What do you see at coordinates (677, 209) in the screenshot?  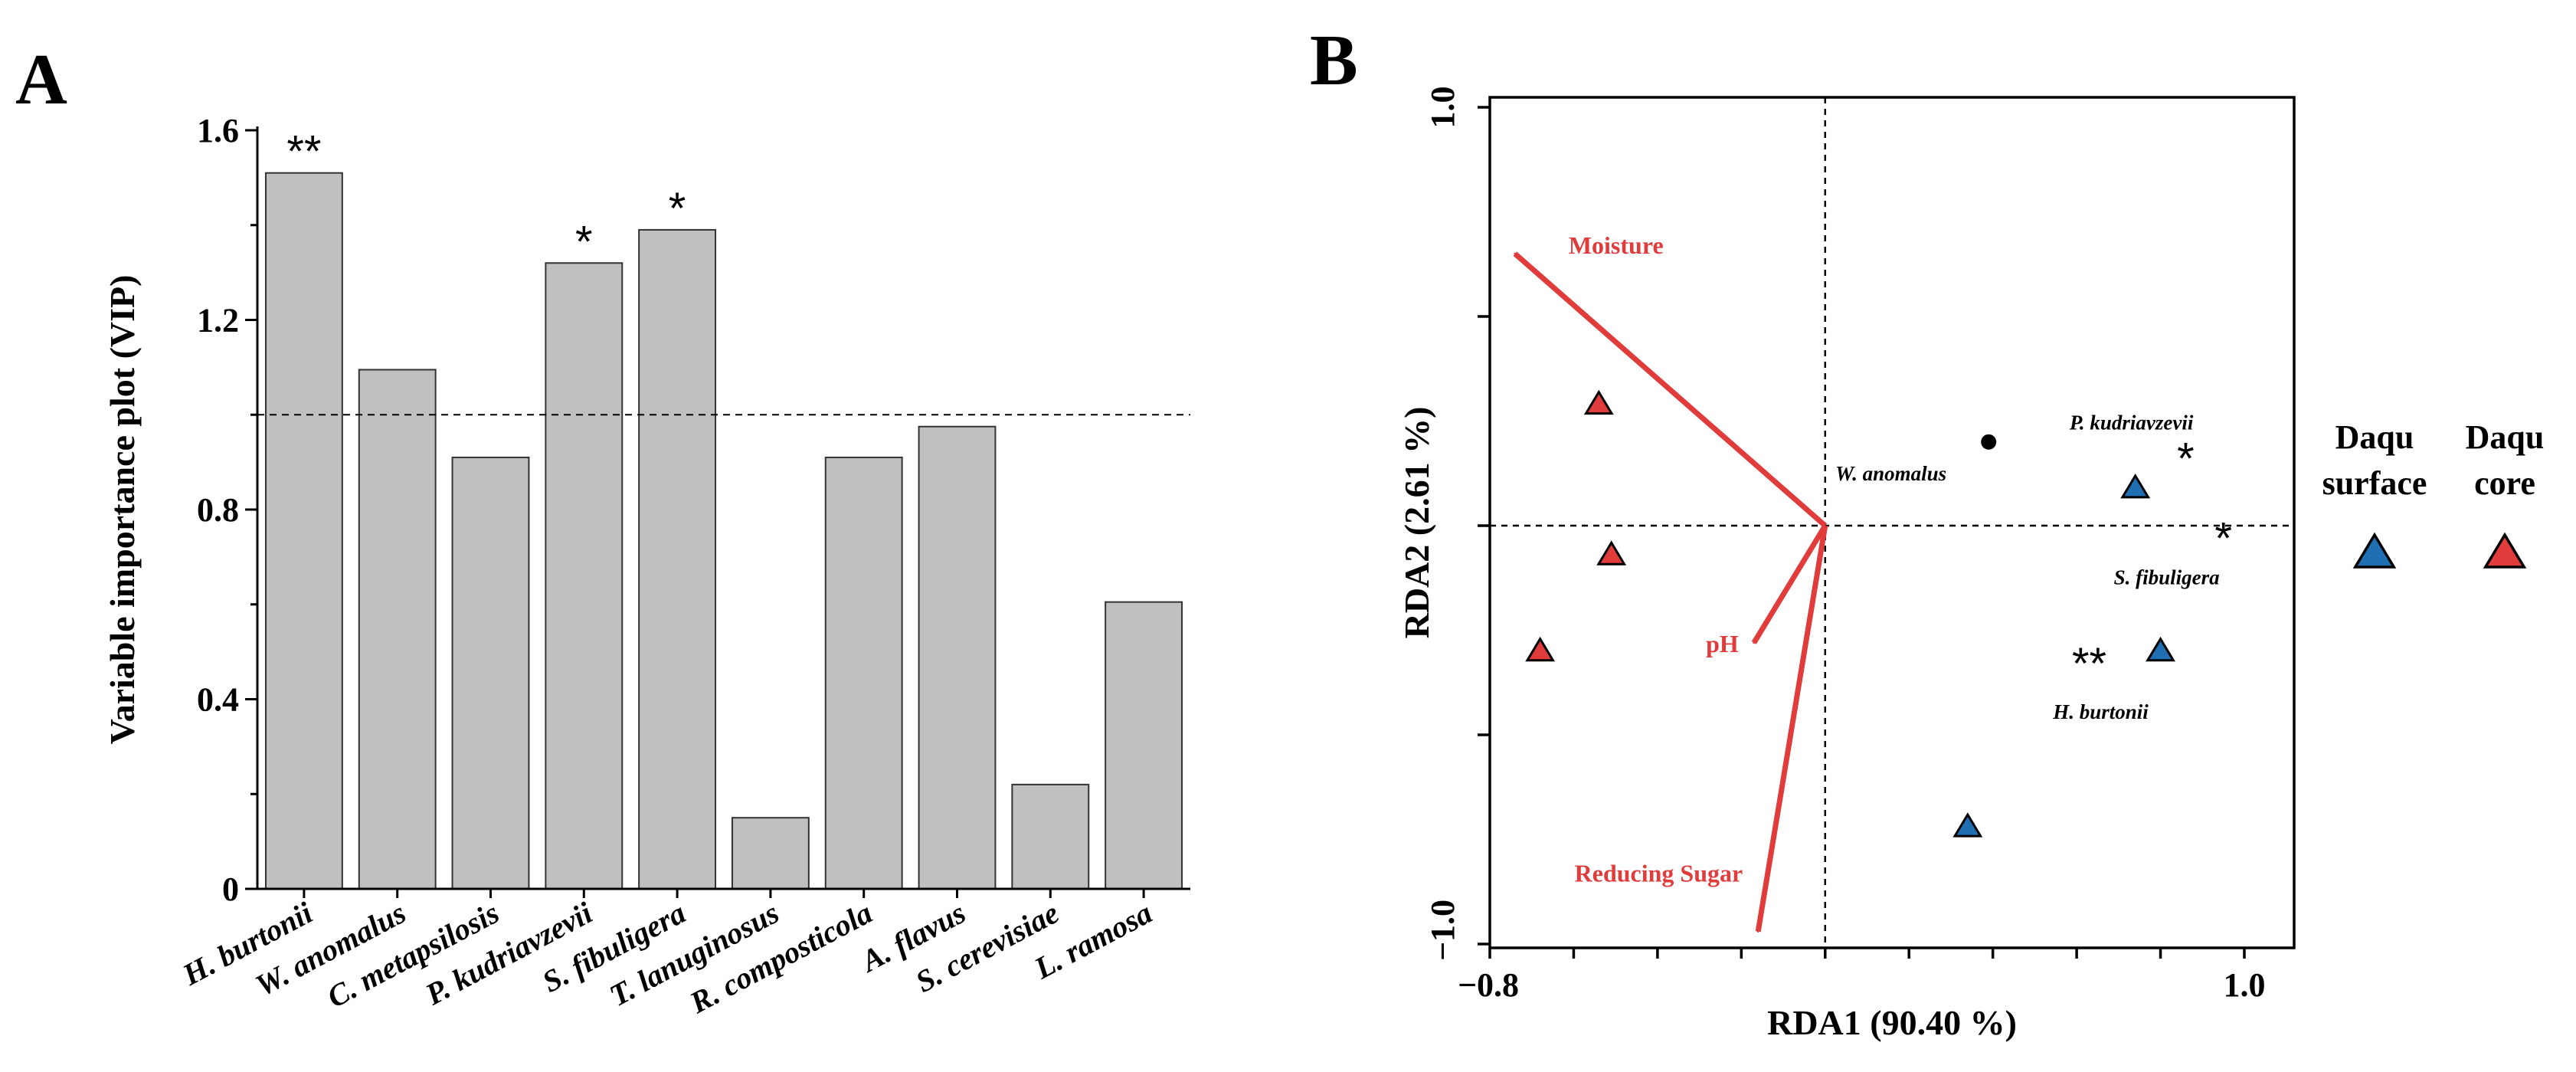 I see `significance-mark-5: *` at bounding box center [677, 209].